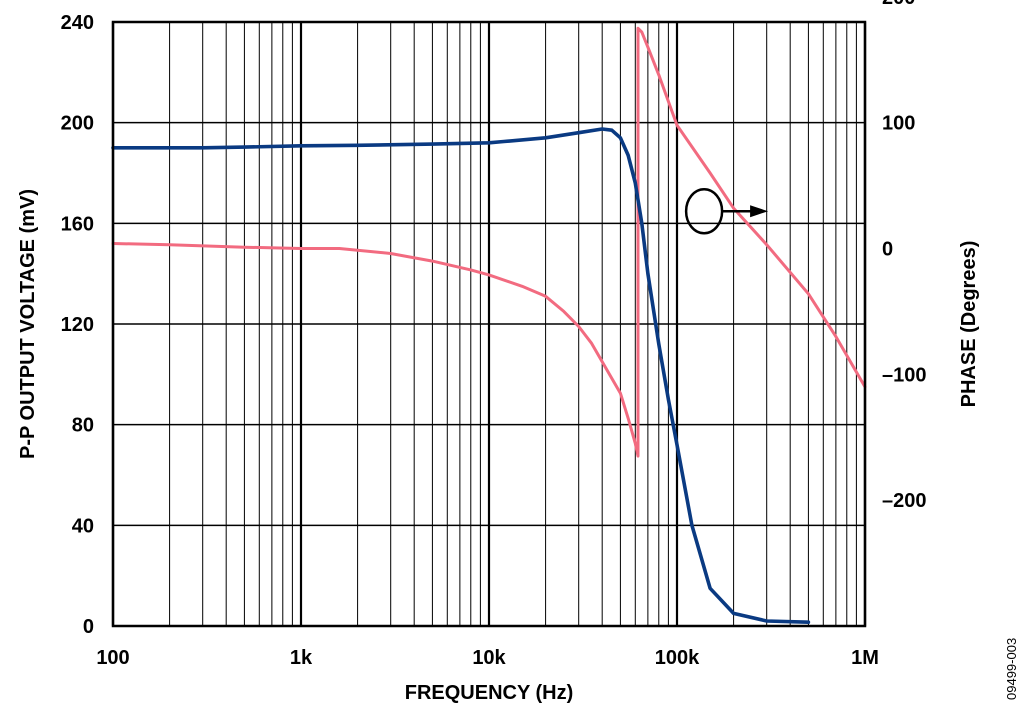  Describe the element at coordinates (28, 324) in the screenshot. I see `y-axis-title: P-P OUTPUT VOLTAGE (mV)` at that location.